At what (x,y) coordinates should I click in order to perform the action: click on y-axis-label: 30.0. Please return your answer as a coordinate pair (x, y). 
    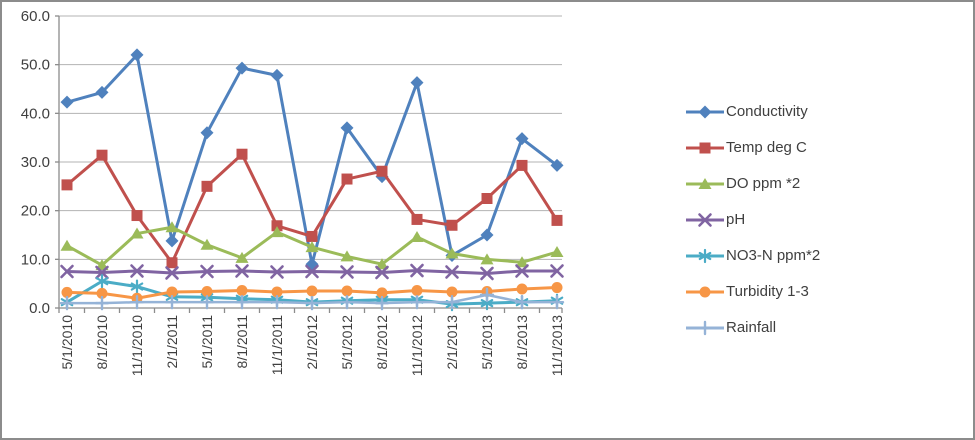
    Looking at the image, I should click on (35, 162).